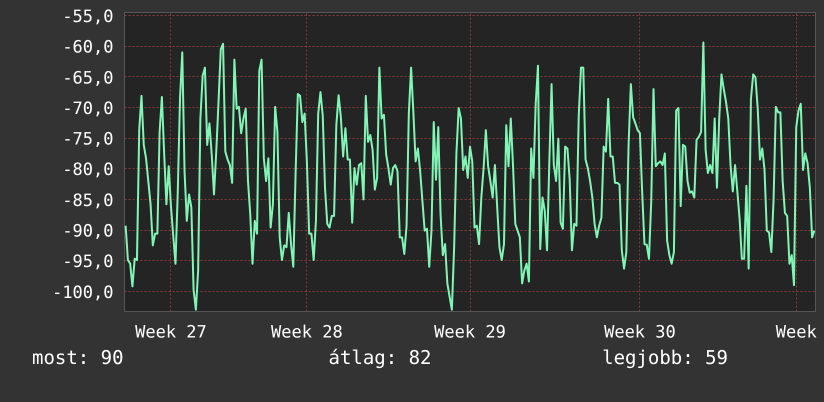  What do you see at coordinates (83, 292) in the screenshot?
I see `y-tick-label: -100,0` at bounding box center [83, 292].